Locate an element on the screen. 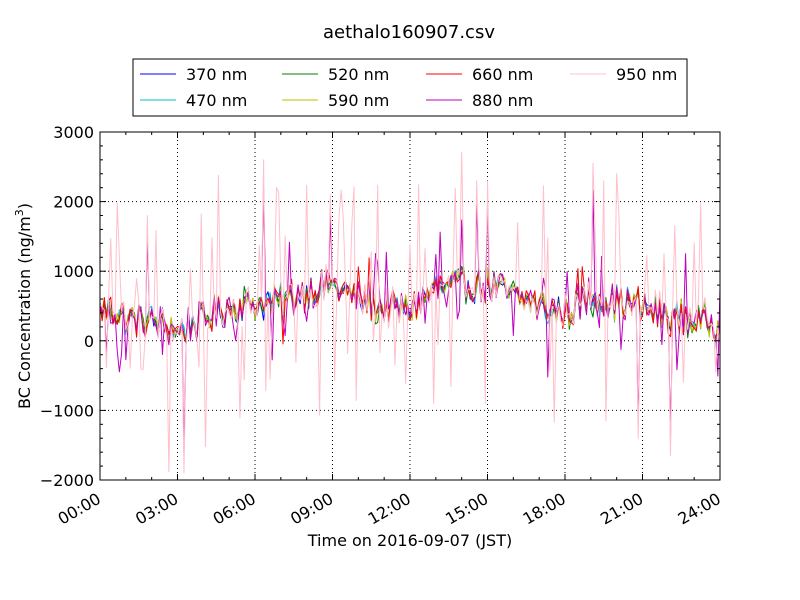 The image size is (800, 600). x-tick-label: 18:00 is located at coordinates (544, 509).